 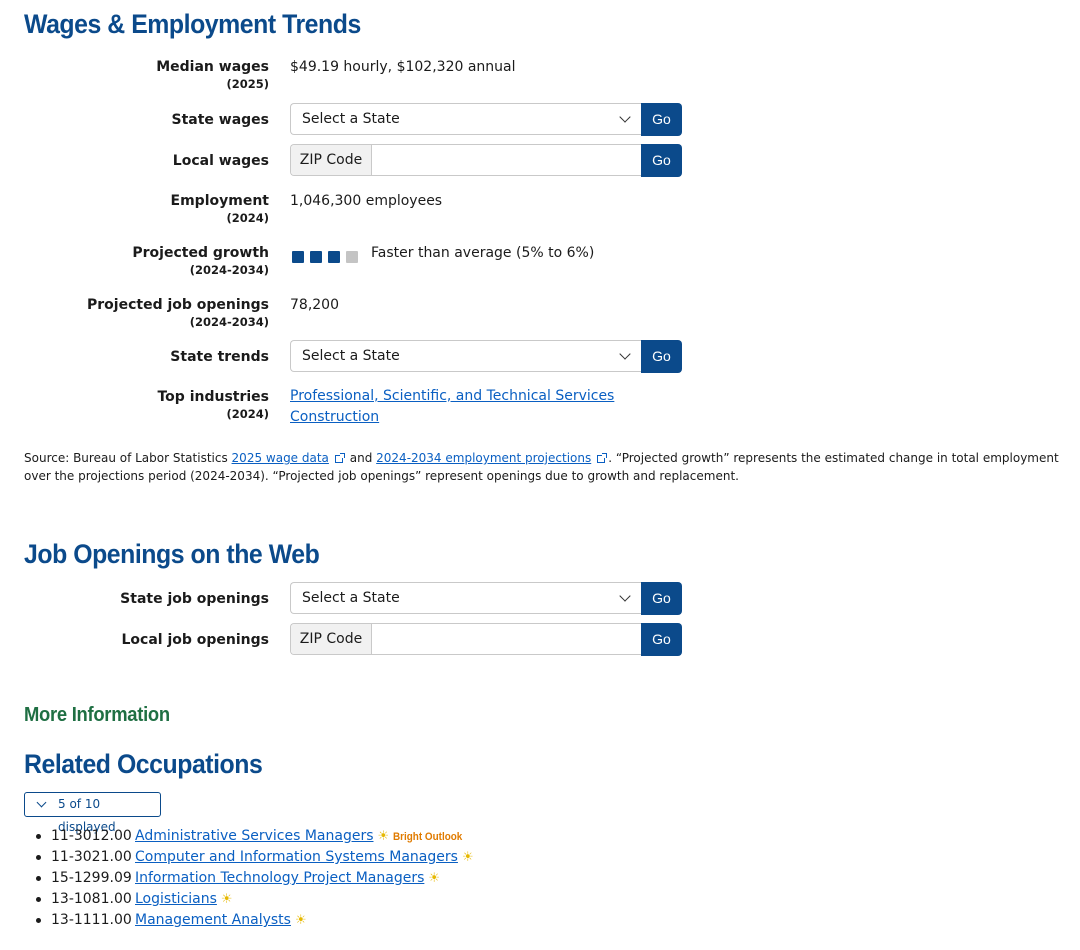 I want to click on employment-row: Employment (2024) 1,046,300 employees, so click(x=544, y=209).